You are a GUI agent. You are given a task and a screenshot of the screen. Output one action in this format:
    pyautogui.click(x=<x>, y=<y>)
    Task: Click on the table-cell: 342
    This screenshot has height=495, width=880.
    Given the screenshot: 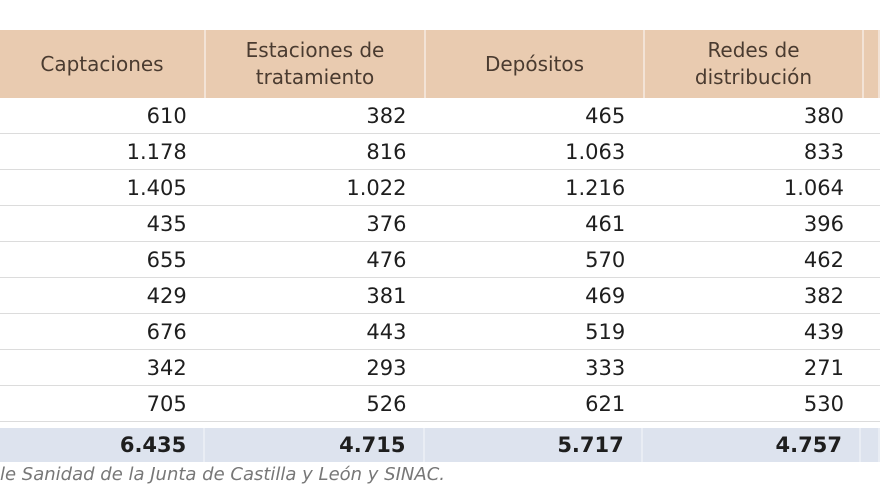 What is the action you would take?
    pyautogui.click(x=103, y=367)
    